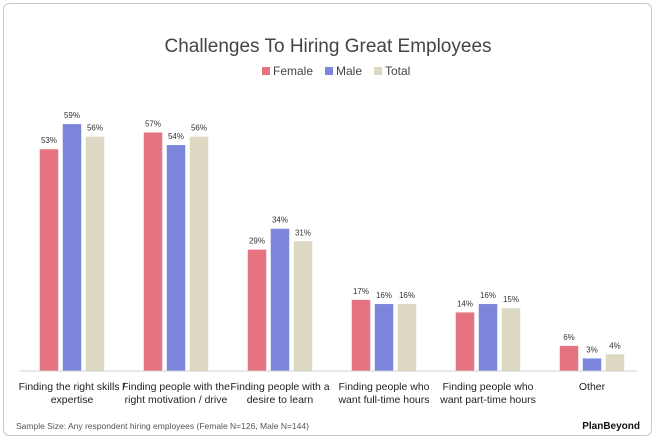 The height and width of the screenshot is (441, 657). Describe the element at coordinates (303, 232) in the screenshot. I see `data-label-total-2: 31%` at that location.